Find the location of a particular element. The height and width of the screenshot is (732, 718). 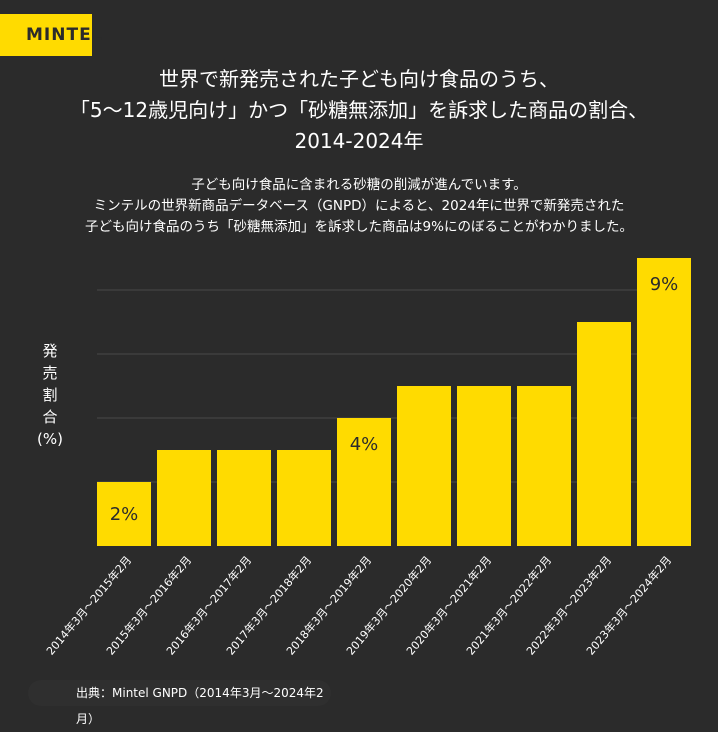

title-line: 2014-2024年 is located at coordinates (359, 141).